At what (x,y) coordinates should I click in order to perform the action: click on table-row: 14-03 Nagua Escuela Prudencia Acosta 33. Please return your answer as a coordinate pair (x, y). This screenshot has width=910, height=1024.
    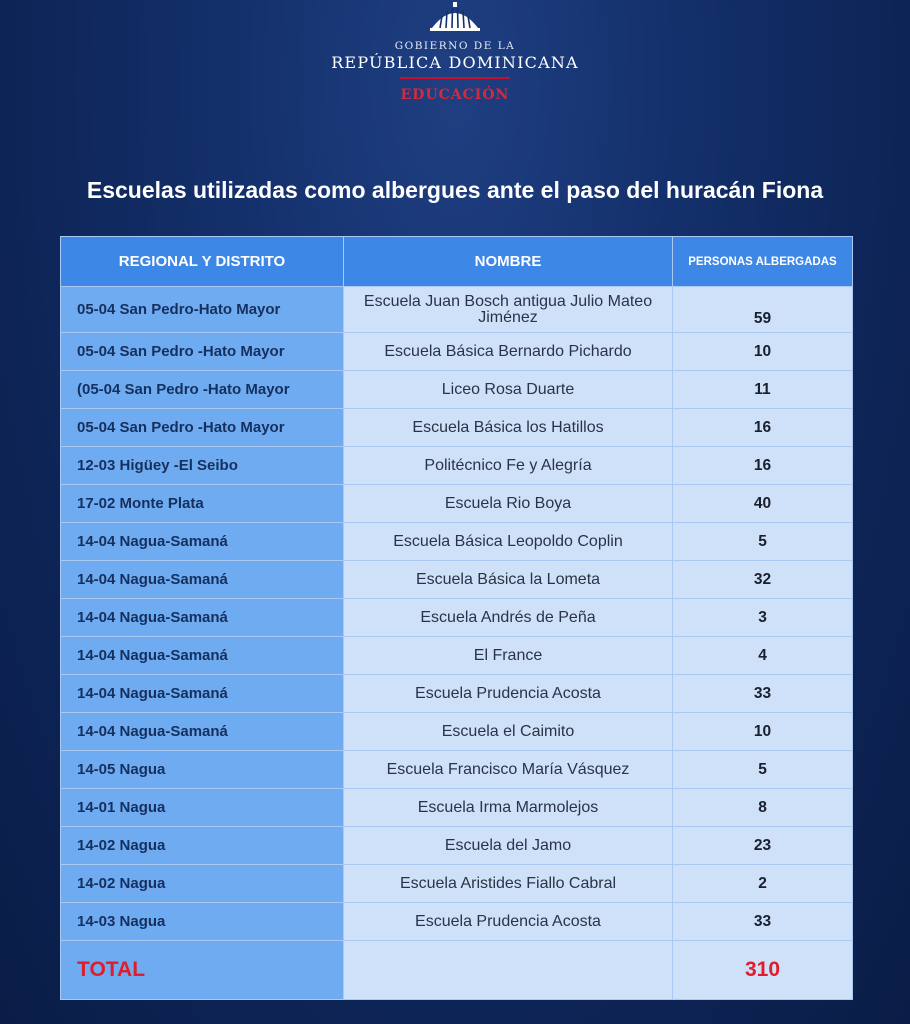
    Looking at the image, I should click on (456, 921).